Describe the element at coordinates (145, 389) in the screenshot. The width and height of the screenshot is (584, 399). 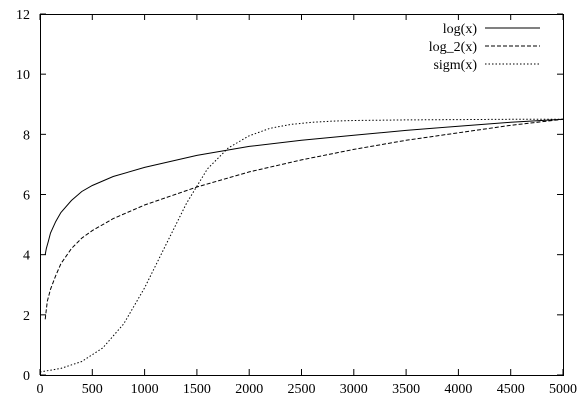
I see `x-tick-label: 1000` at that location.